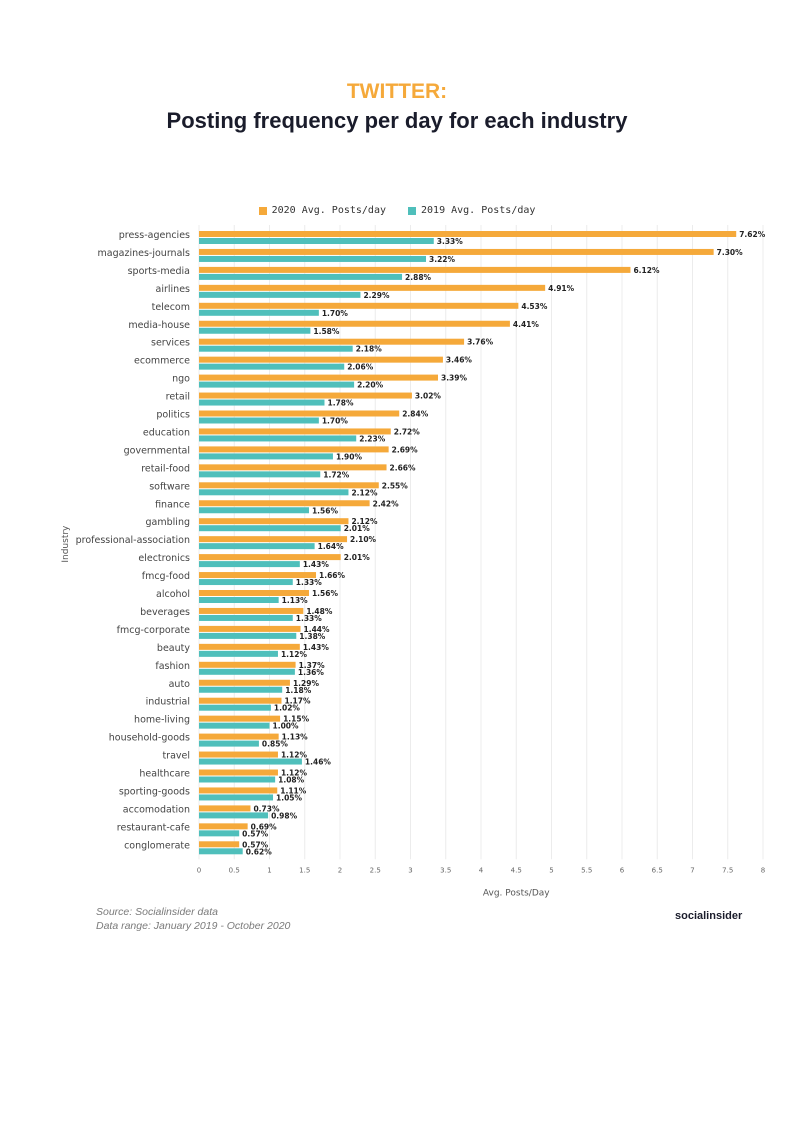  Describe the element at coordinates (173, 648) in the screenshot. I see `category-label: beauty` at that location.